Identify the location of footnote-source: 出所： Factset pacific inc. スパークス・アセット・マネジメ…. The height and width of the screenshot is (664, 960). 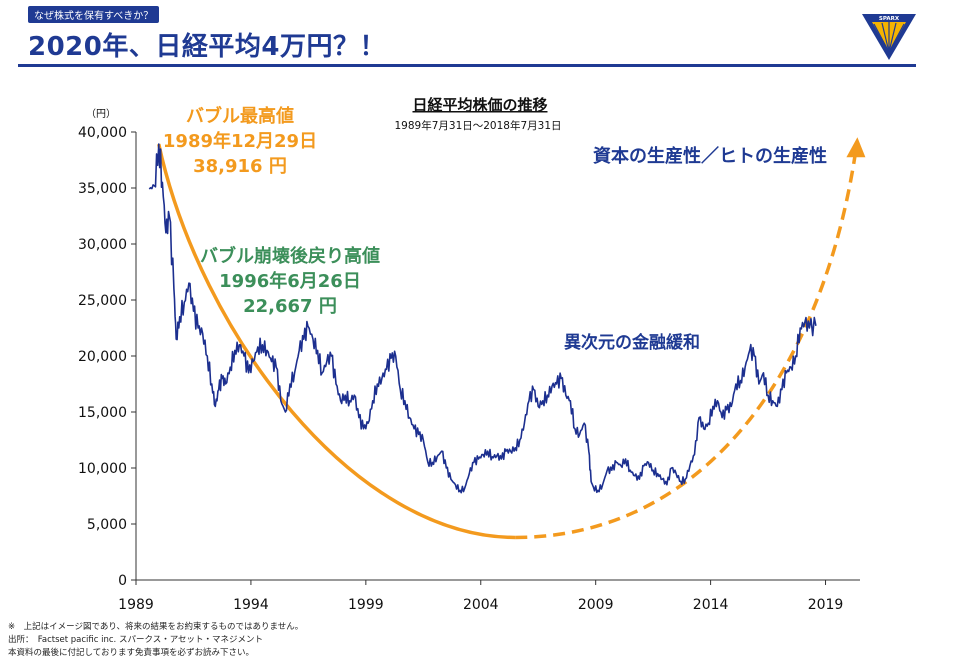
(136, 640).